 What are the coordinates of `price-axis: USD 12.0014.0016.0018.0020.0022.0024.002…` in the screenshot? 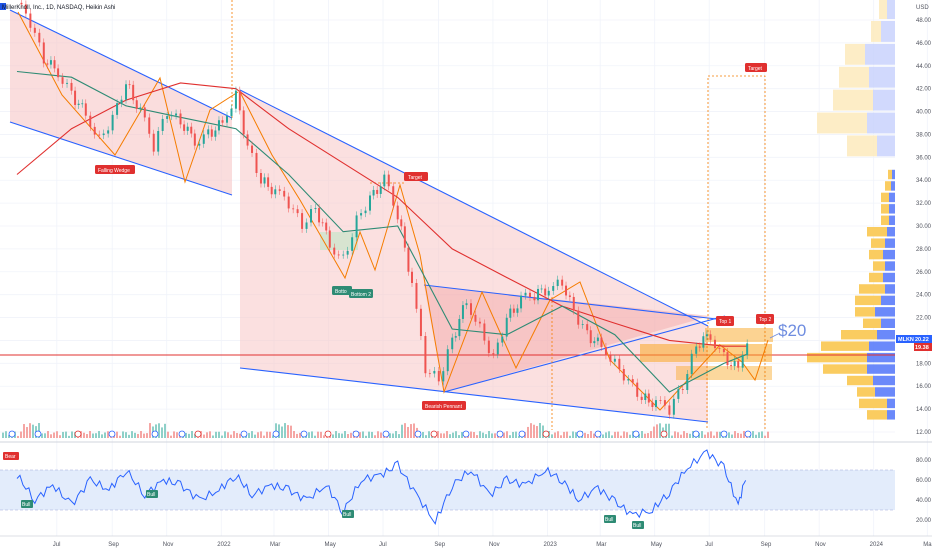 It's located at (924, 220).